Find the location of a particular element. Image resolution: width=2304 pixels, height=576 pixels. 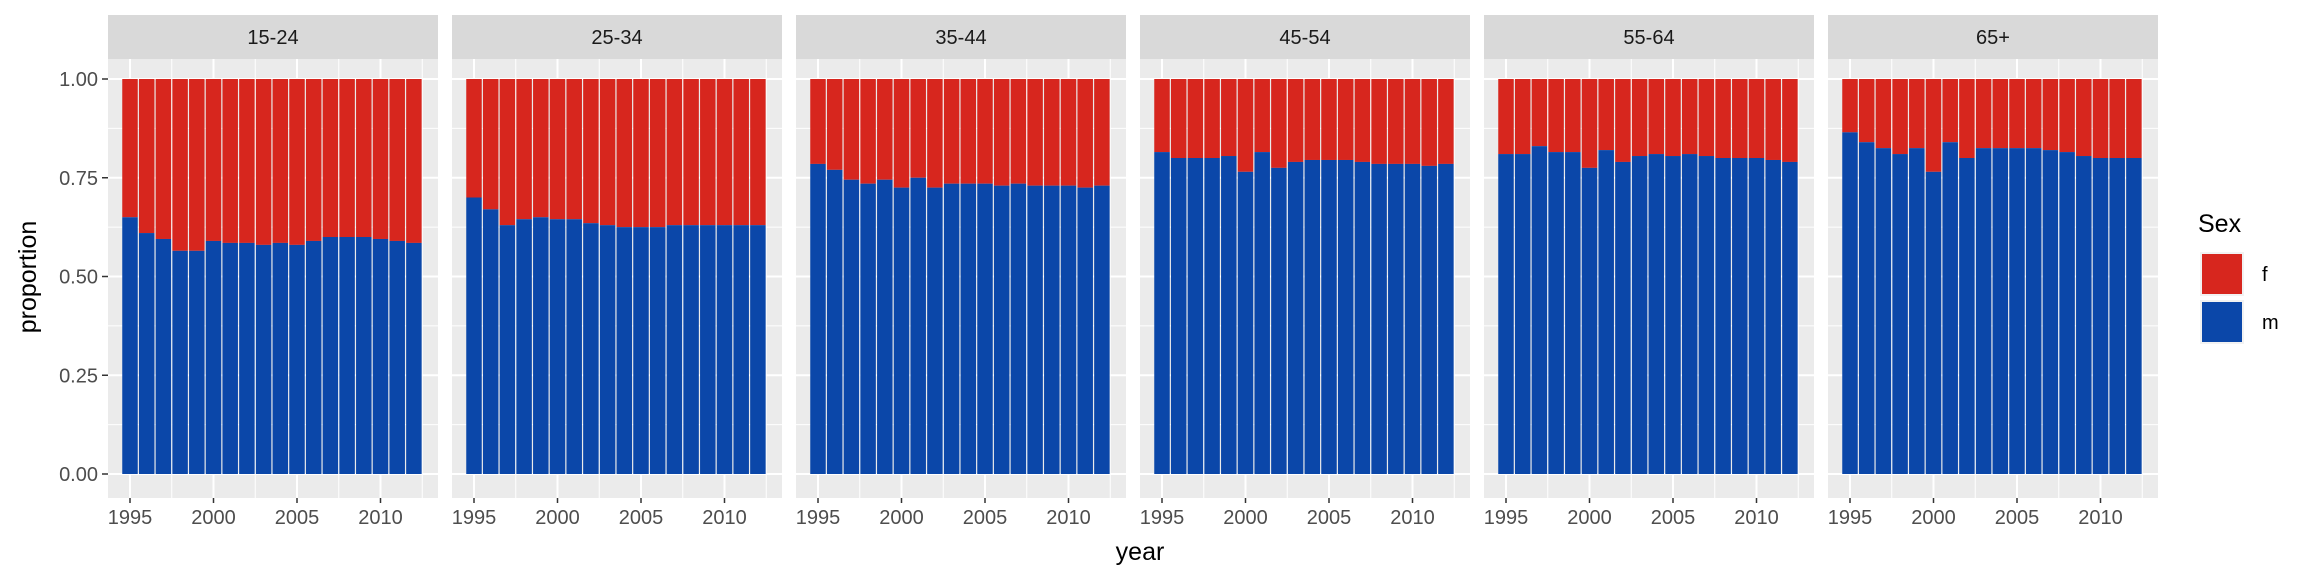

facet-strip-label: 35-44 is located at coordinates (960, 38).